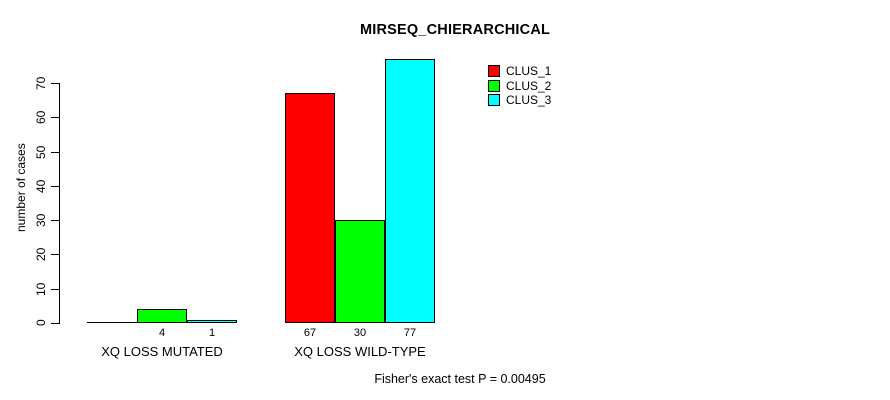 The height and width of the screenshot is (400, 890). What do you see at coordinates (410, 333) in the screenshot?
I see `bar-value-label: 77` at bounding box center [410, 333].